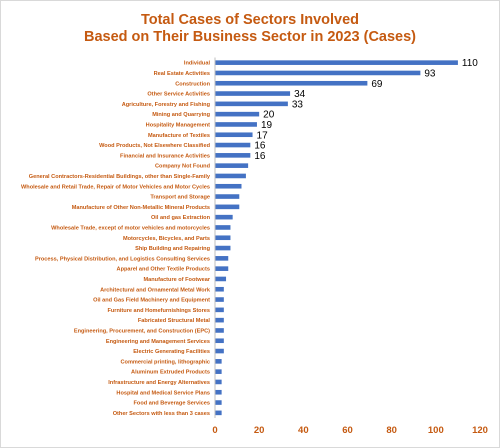 Image resolution: width=500 pixels, height=448 pixels. What do you see at coordinates (391, 430) in the screenshot?
I see `x-tick-label: 80` at bounding box center [391, 430].